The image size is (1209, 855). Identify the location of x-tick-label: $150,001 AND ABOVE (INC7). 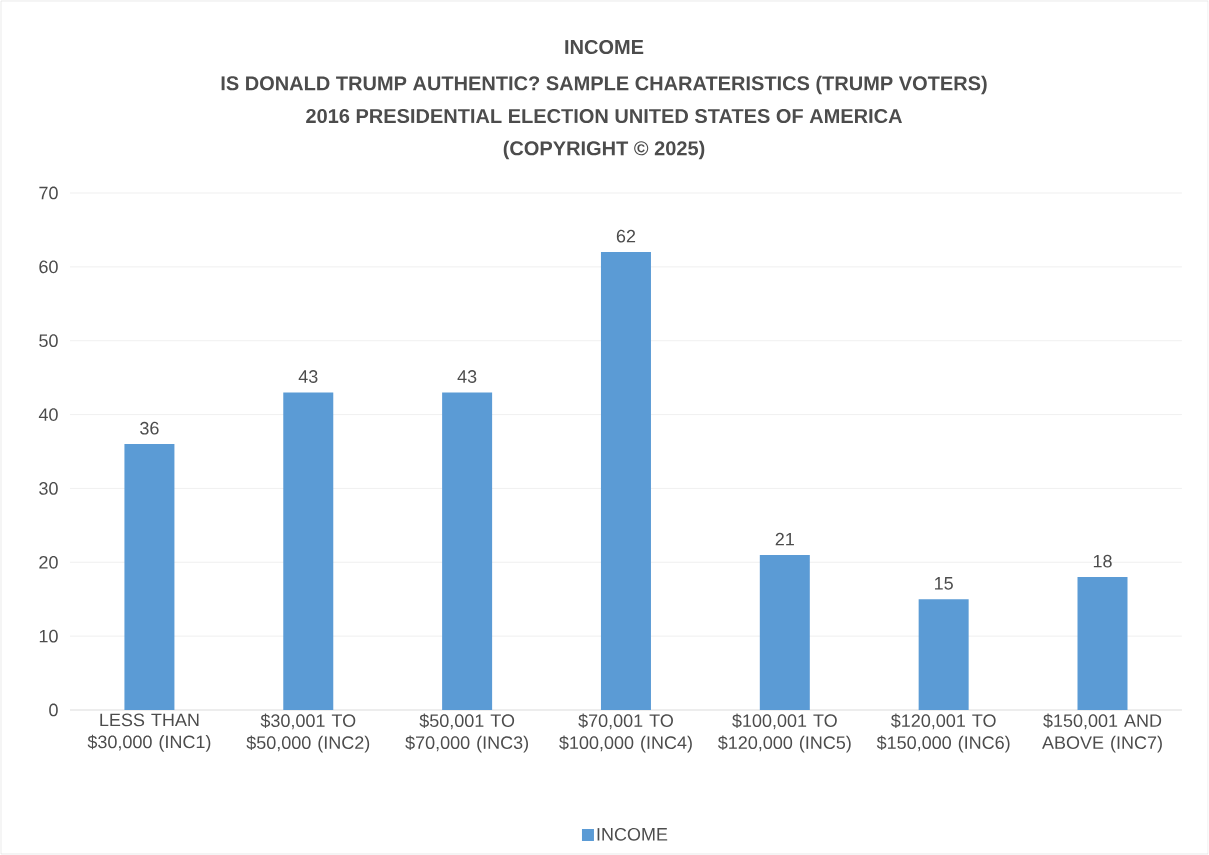
(1102, 733).